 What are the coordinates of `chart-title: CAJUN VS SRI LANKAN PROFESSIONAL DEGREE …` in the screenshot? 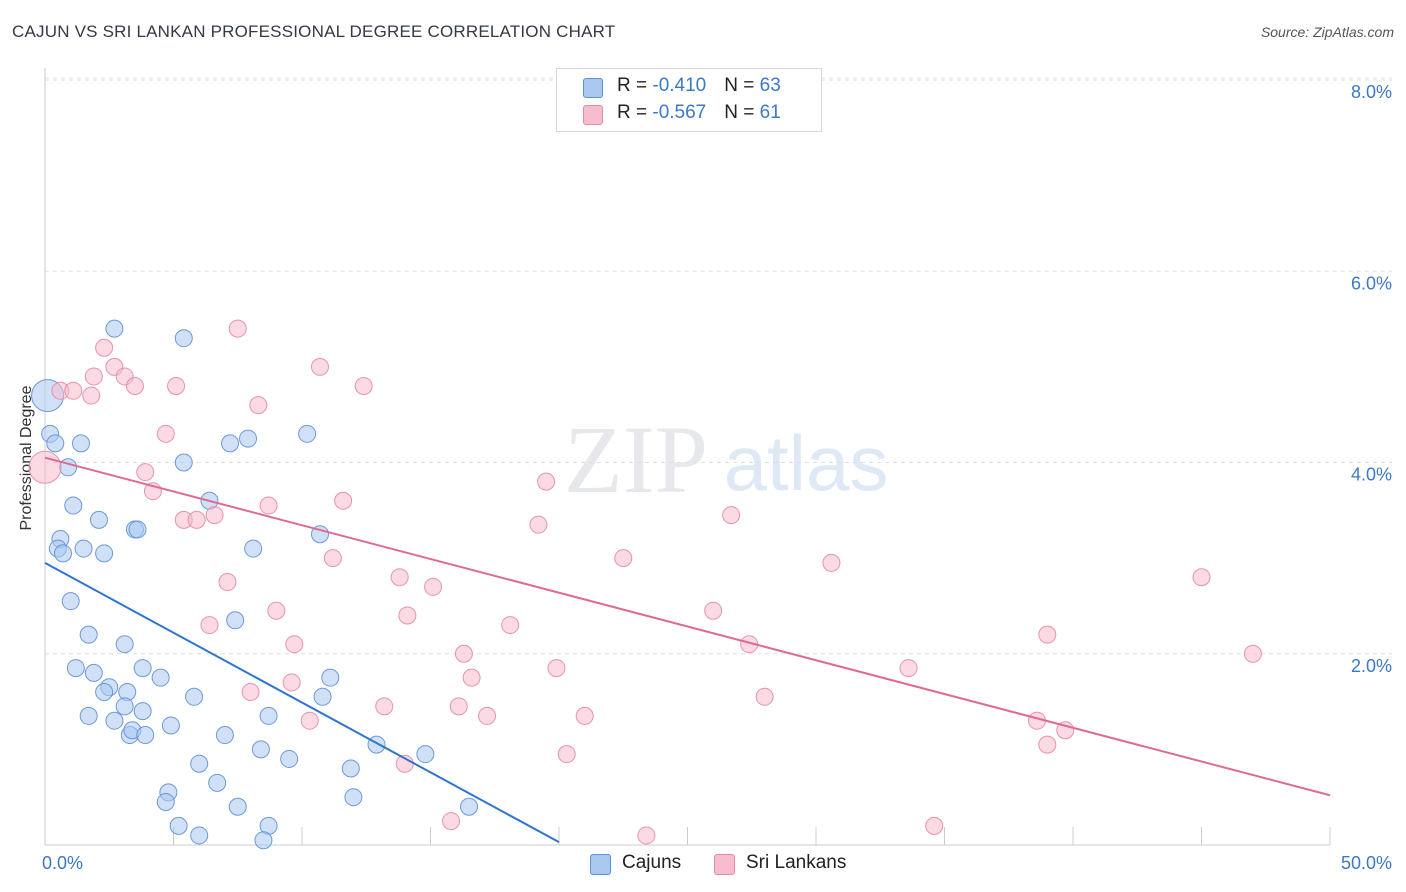 It's located at (314, 31).